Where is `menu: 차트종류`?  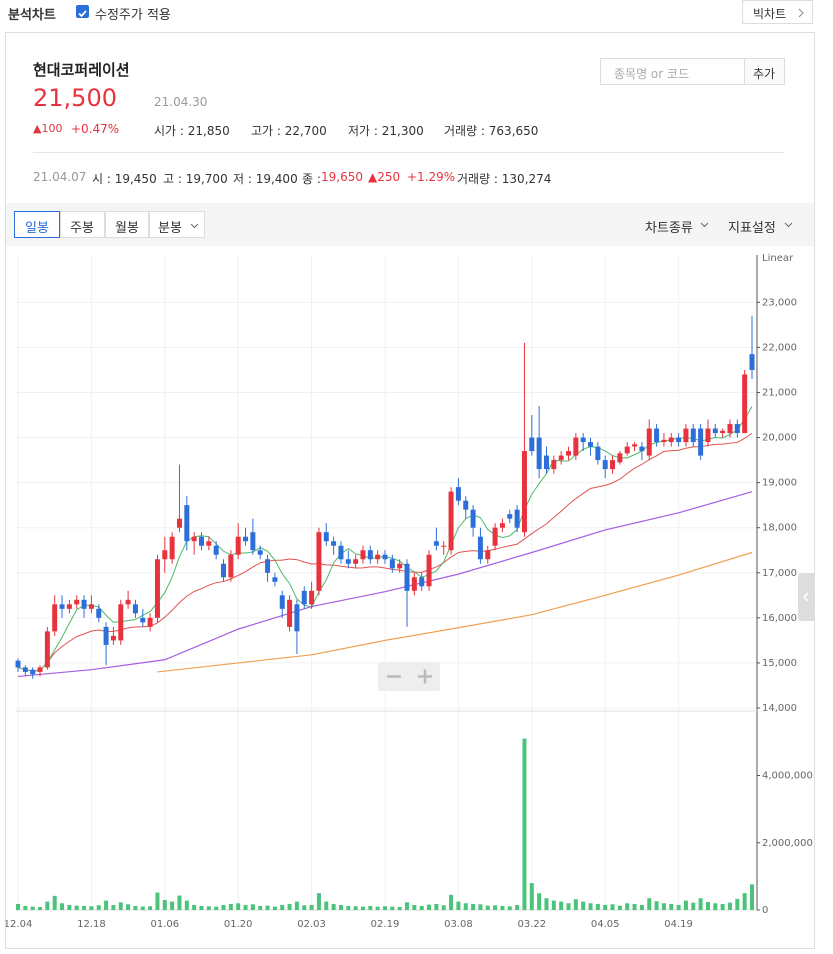
menu: 차트종류 is located at coordinates (669, 228).